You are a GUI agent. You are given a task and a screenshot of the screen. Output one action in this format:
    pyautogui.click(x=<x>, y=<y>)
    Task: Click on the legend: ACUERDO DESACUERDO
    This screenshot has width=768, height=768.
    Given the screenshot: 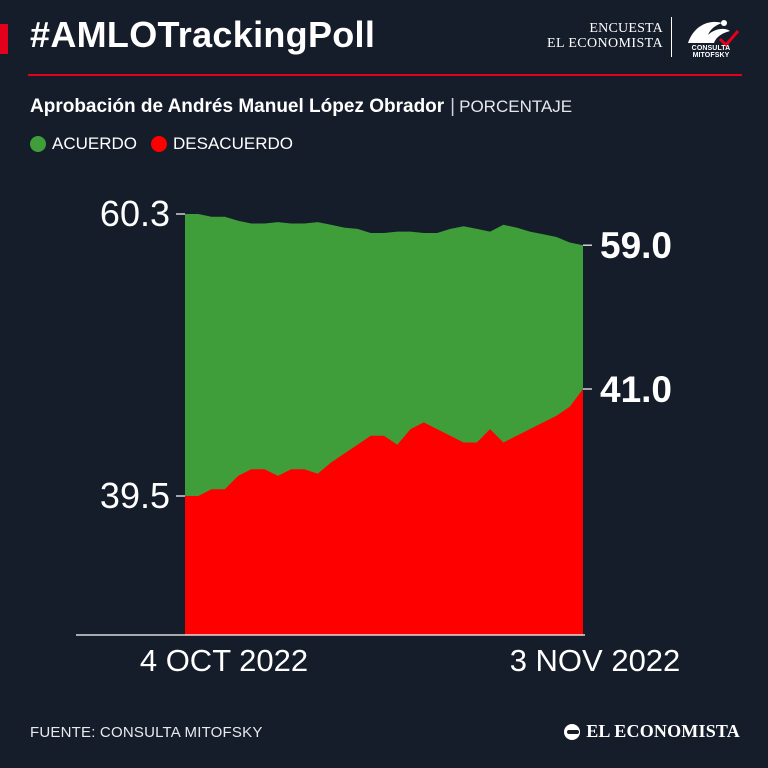 What is the action you would take?
    pyautogui.click(x=168, y=144)
    